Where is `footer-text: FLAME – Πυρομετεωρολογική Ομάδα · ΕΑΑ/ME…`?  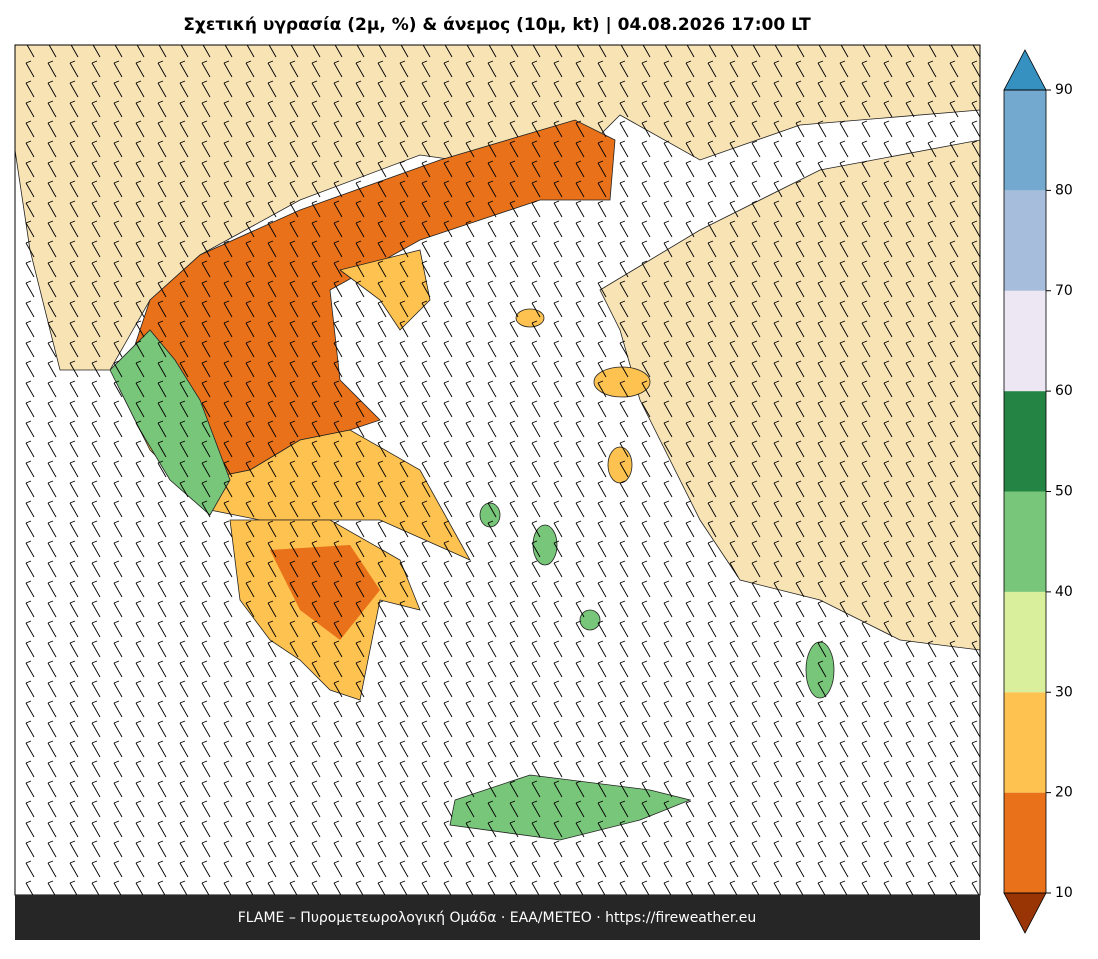
footer-text: FLAME – Πυρομετεωρολογική Ομάδα · ΕΑΑ/ME… is located at coordinates (497, 918).